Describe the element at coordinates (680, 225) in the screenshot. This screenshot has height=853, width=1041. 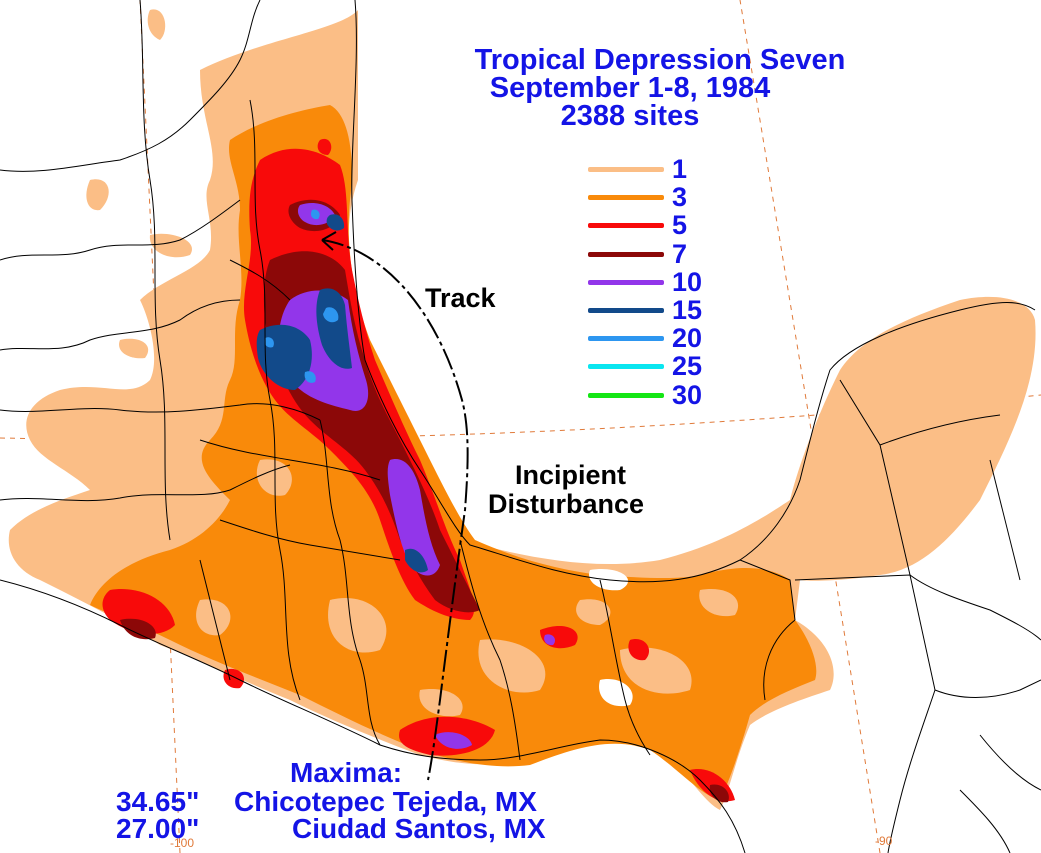
I see `legend-label: 5` at that location.